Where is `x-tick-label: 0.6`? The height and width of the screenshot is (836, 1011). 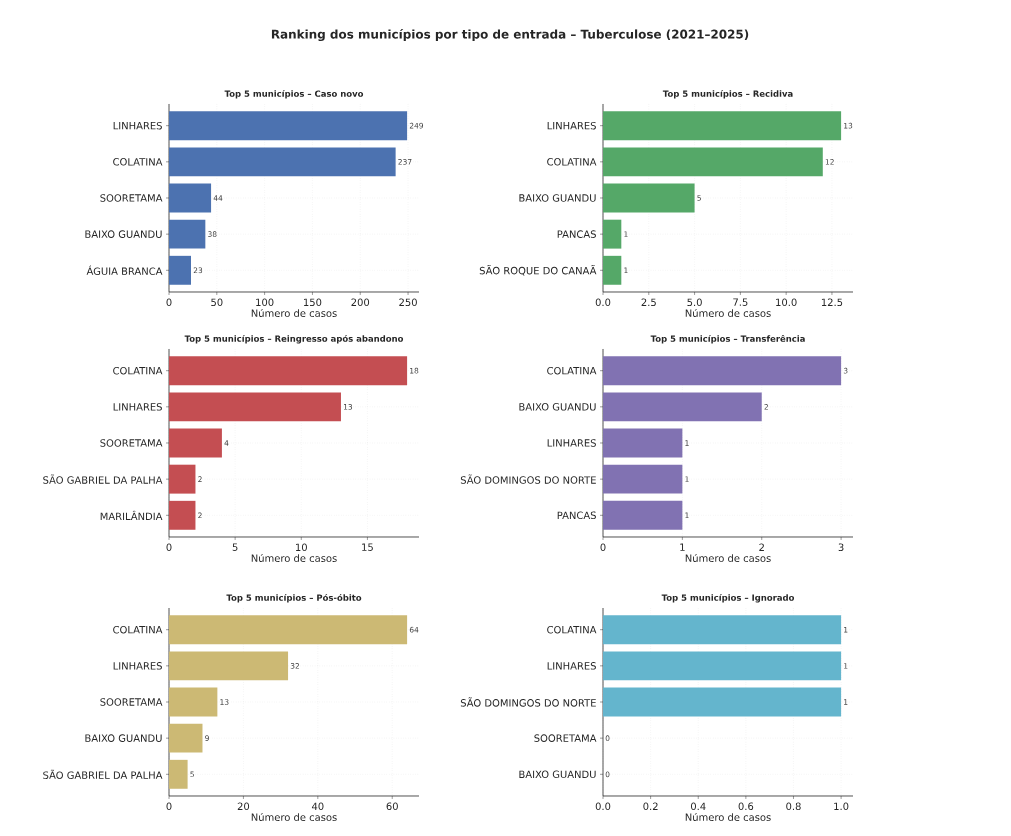
x-tick-label: 0.6 is located at coordinates (746, 806).